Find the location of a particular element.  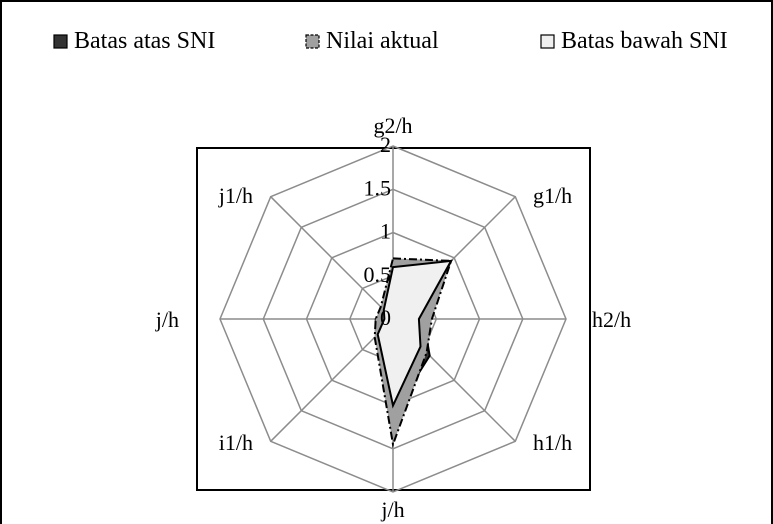

radial-tick-label: 0 is located at coordinates (385, 317).